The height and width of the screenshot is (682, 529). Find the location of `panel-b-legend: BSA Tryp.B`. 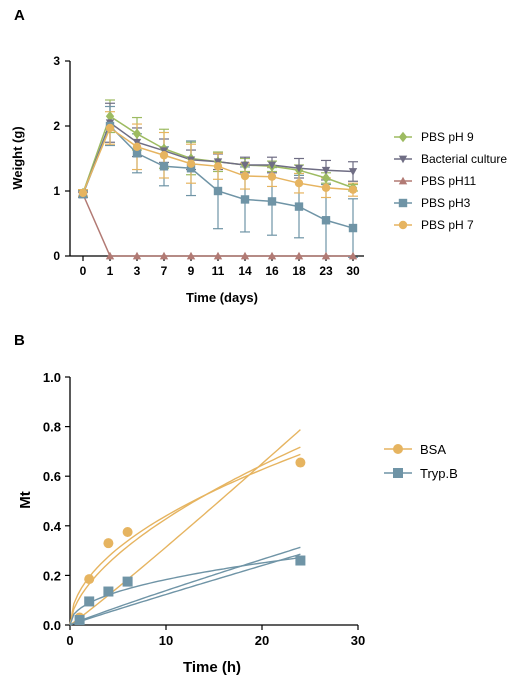

panel-b-legend: BSA Tryp.B is located at coordinates (421, 461).